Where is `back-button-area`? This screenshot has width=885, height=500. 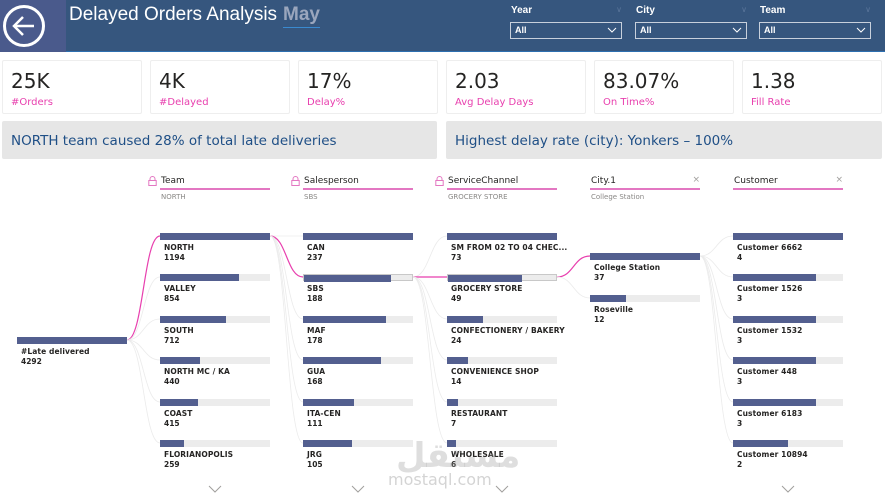
back-button-area is located at coordinates (33, 26).